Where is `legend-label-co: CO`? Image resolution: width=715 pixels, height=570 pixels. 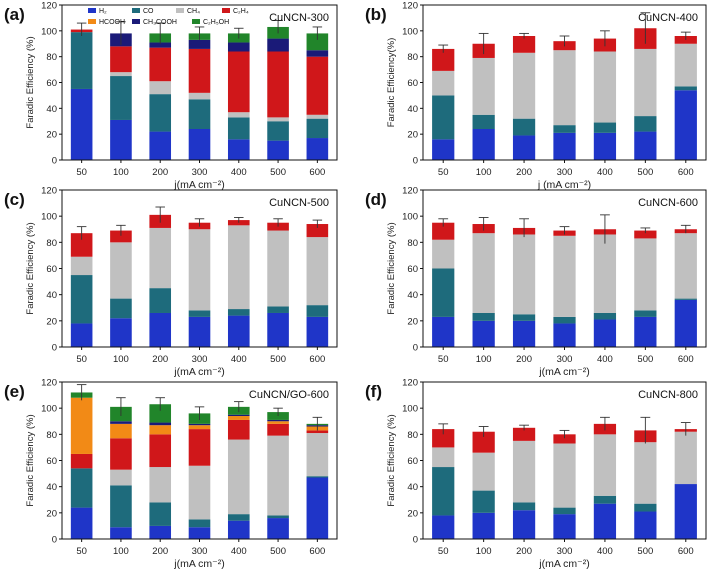
legend-label-co: CO is located at coordinates (148, 11).